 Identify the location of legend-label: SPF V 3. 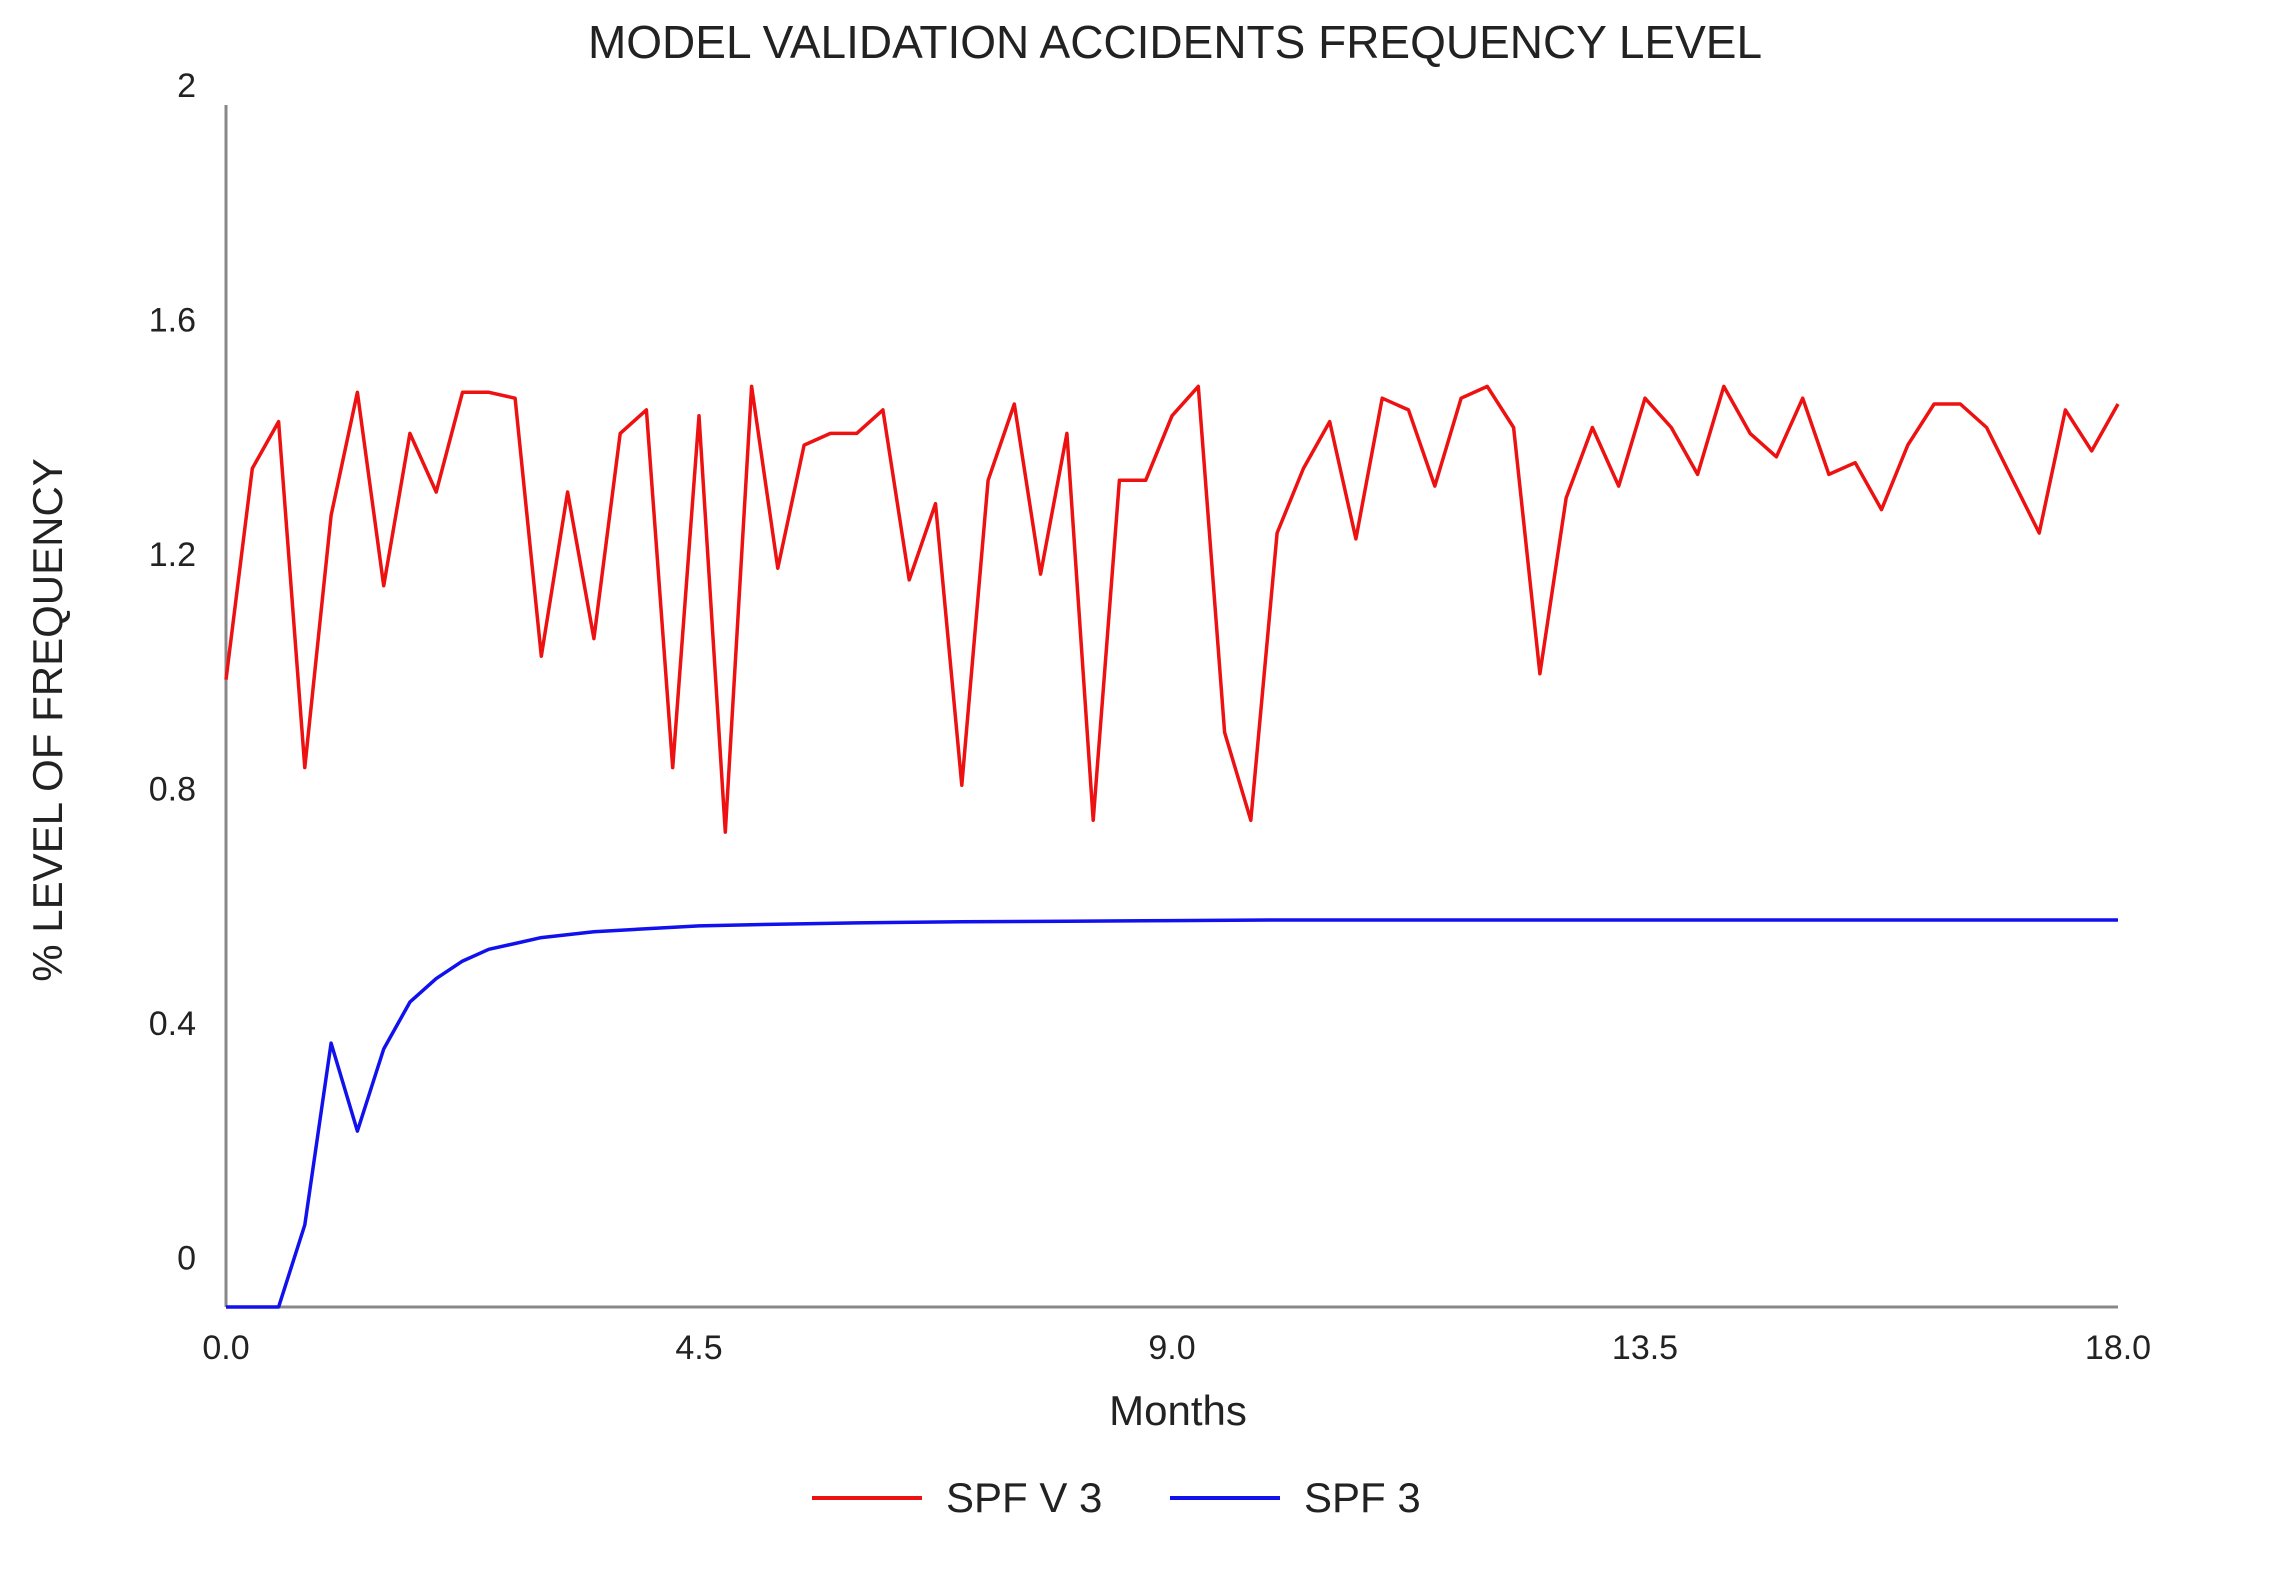
(1024, 1497).